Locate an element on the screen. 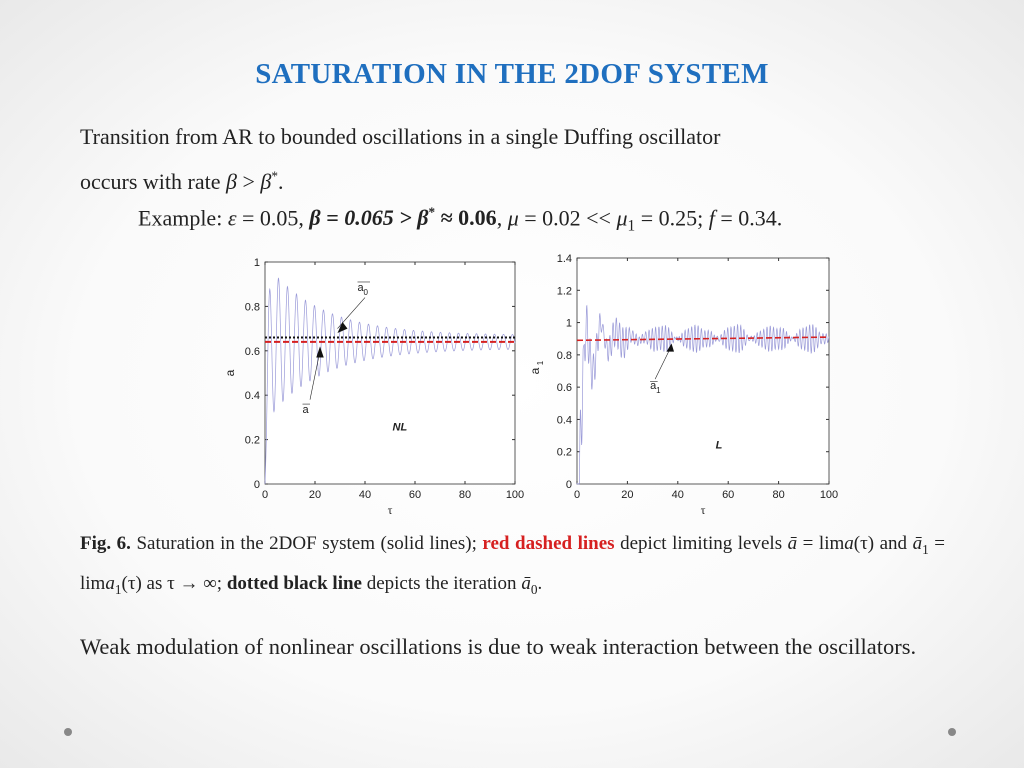  slide-title: SATURATION IN THE 2DOF SYSTEM is located at coordinates (512, 74).